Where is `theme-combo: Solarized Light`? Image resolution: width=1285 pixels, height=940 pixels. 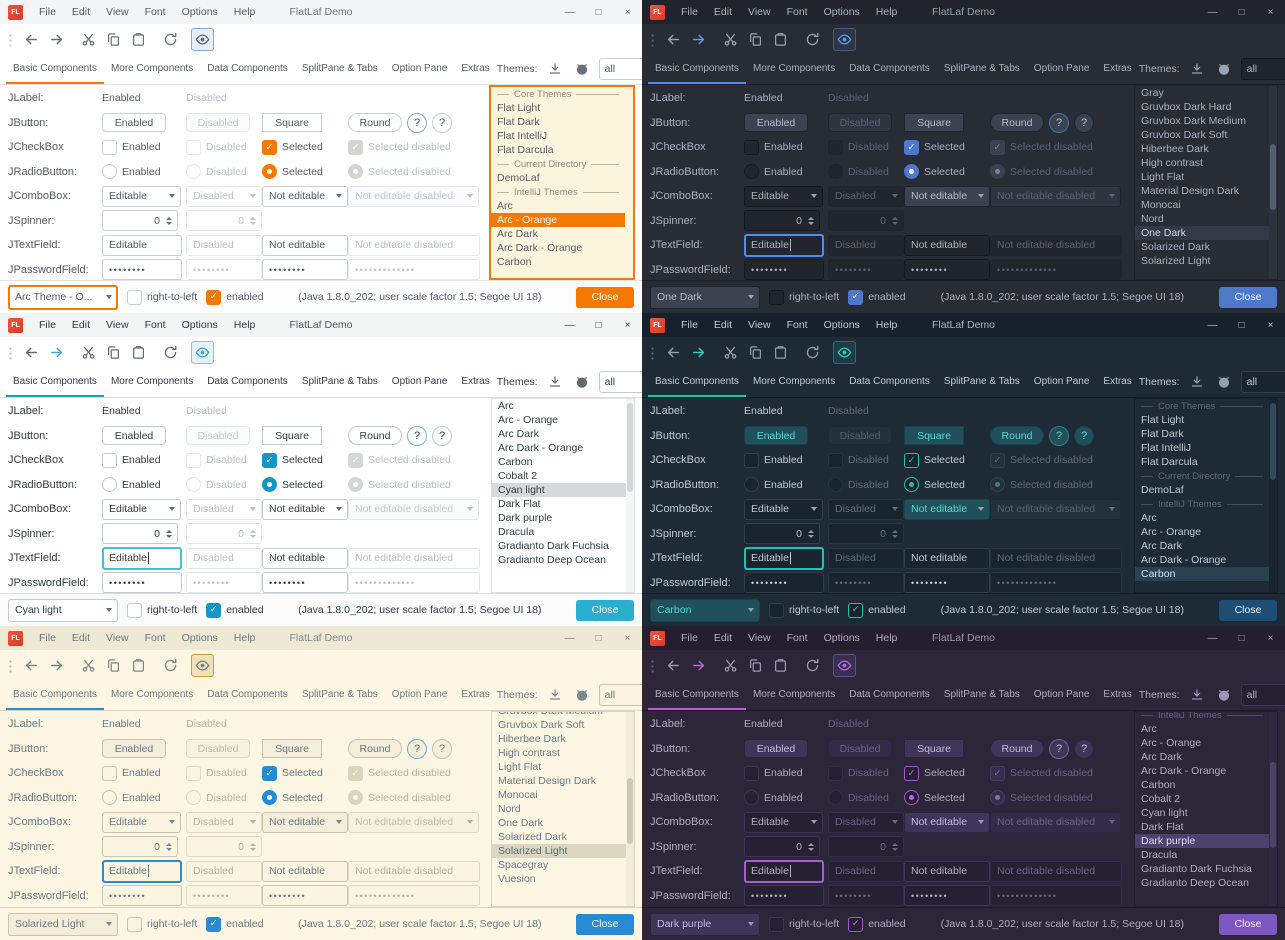
theme-combo: Solarized Light is located at coordinates (63, 924).